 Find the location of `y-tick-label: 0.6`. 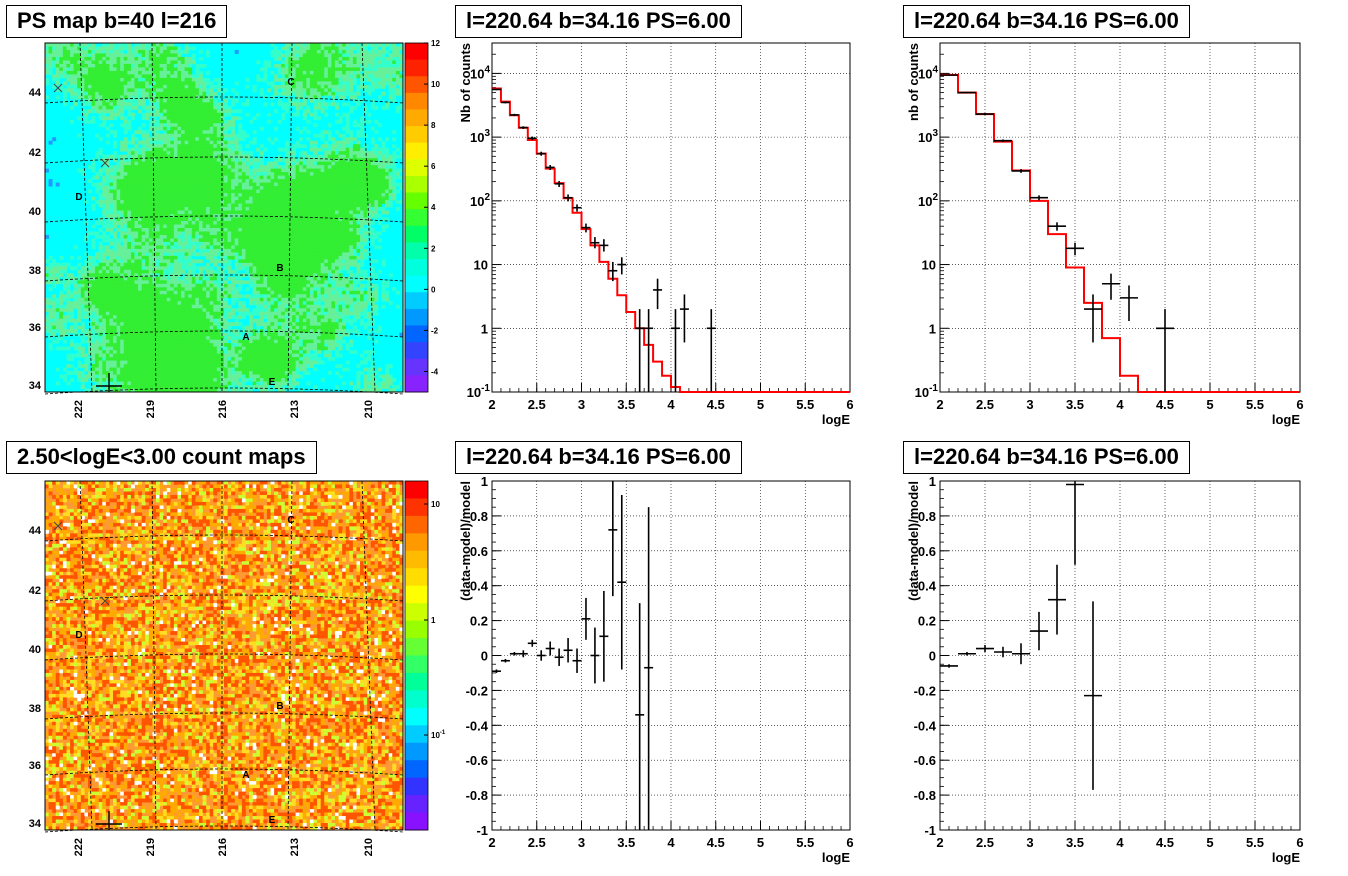

y-tick-label: 0.6 is located at coordinates (927, 551).